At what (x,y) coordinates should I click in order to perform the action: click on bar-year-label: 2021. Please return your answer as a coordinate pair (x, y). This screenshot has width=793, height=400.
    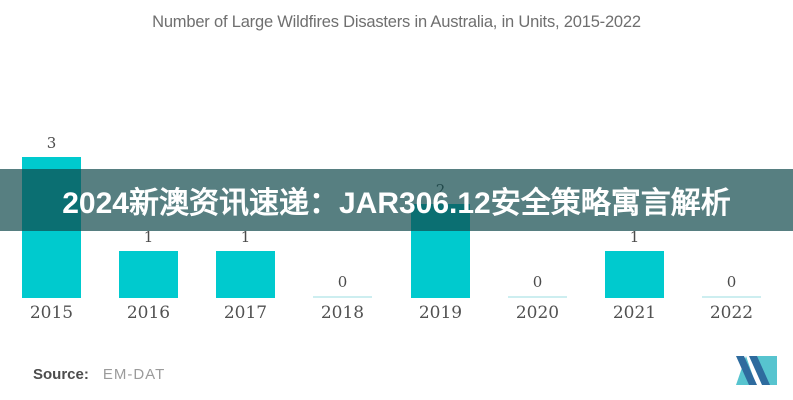
    Looking at the image, I should click on (634, 313).